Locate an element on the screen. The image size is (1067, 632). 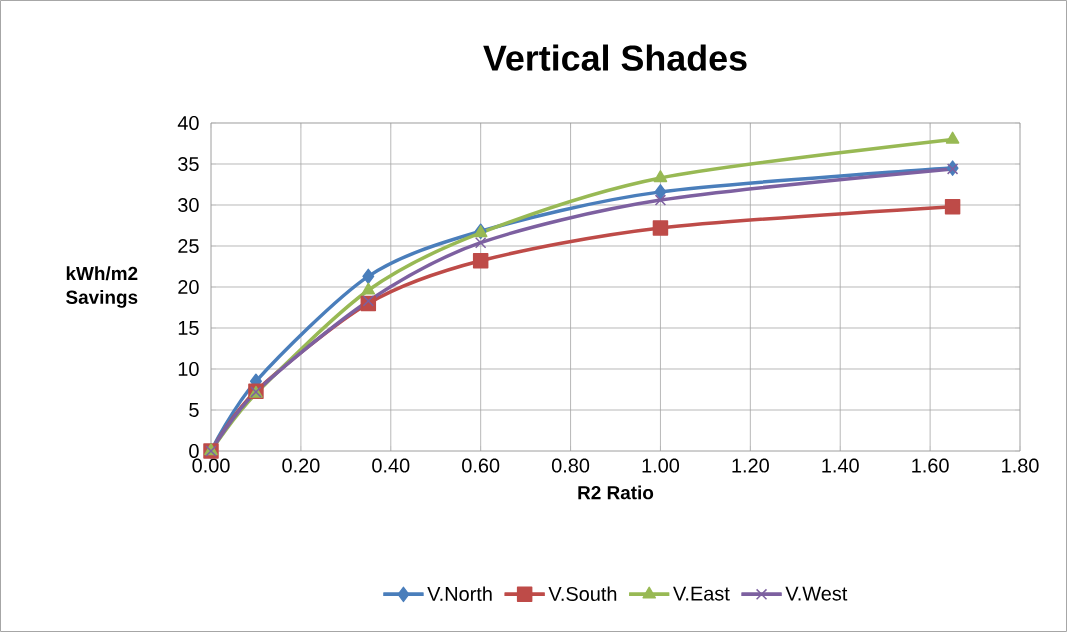
chart-title: Vertical Shades is located at coordinates (615, 57).